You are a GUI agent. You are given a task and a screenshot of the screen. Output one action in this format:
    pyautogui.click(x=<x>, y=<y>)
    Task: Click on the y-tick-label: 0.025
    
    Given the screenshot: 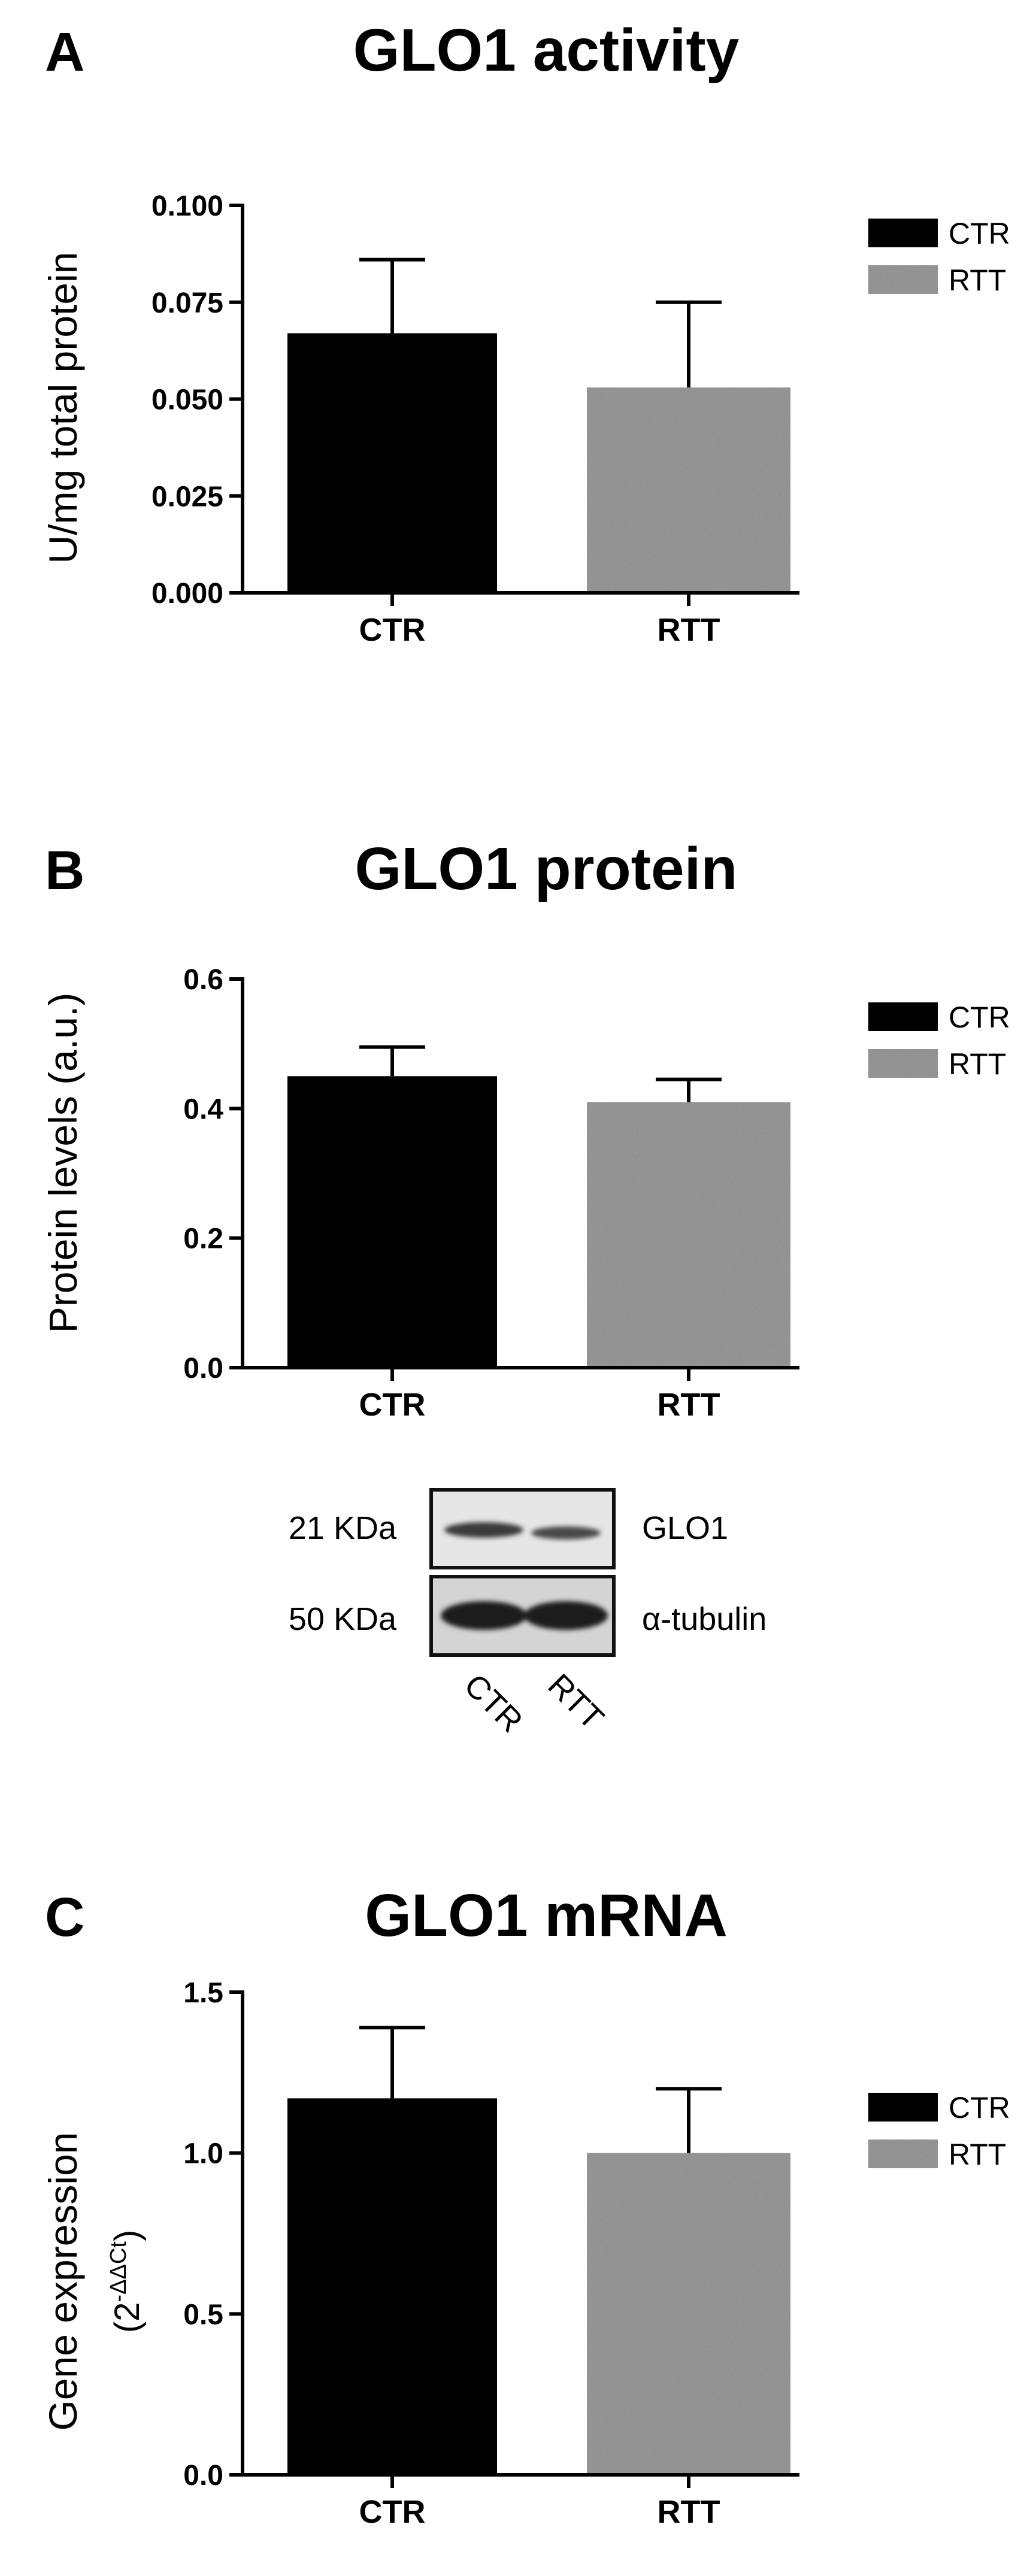 What is the action you would take?
    pyautogui.click(x=188, y=497)
    